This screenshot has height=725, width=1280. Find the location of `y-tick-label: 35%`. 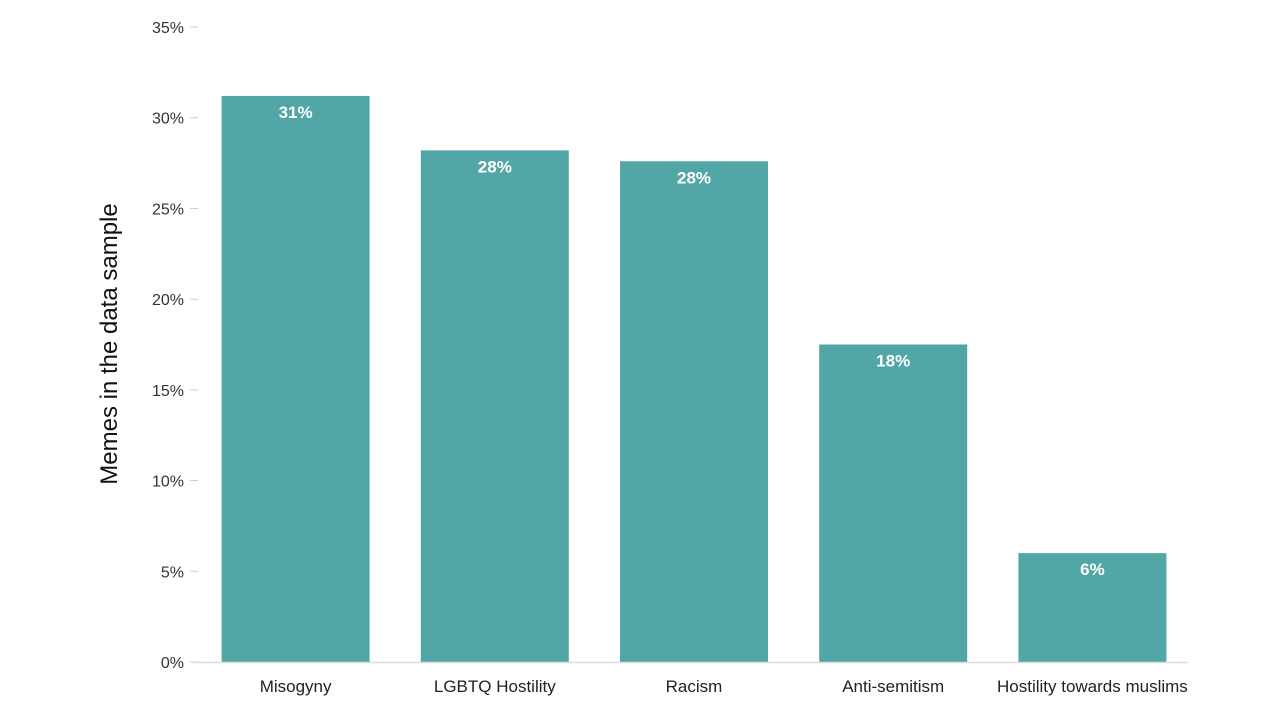

y-tick-label: 35% is located at coordinates (168, 28).